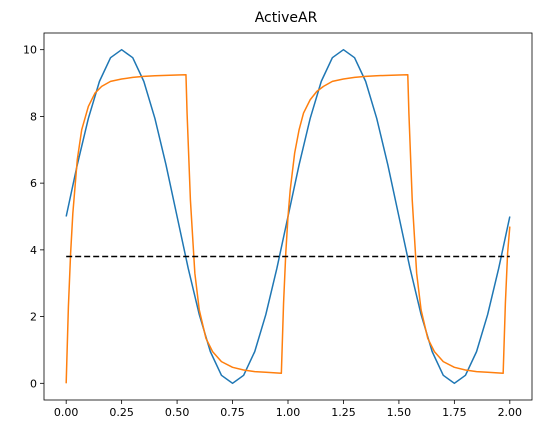  I want to click on y-tick-label: 6, so click(33, 183).